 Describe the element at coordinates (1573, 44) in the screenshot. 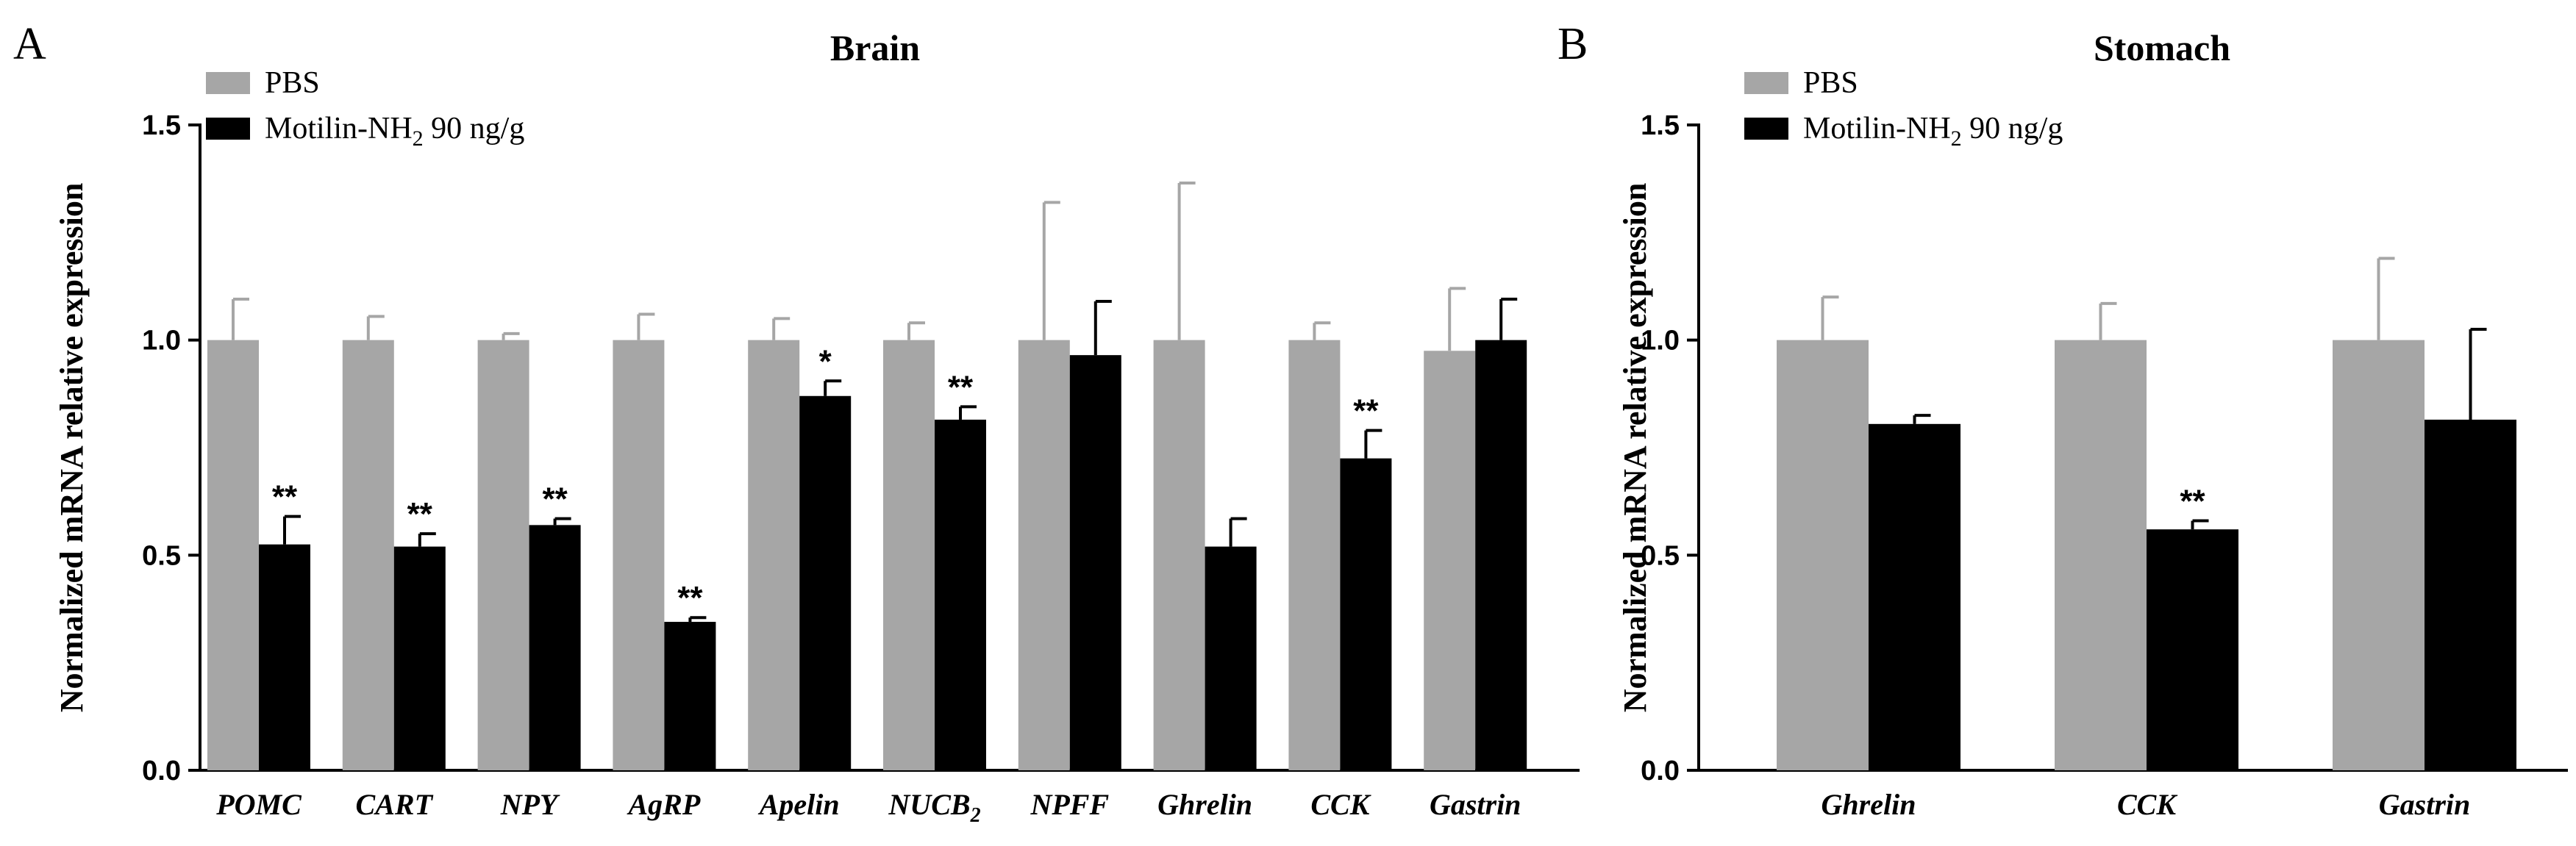

I see `panel-b-letter: B` at that location.